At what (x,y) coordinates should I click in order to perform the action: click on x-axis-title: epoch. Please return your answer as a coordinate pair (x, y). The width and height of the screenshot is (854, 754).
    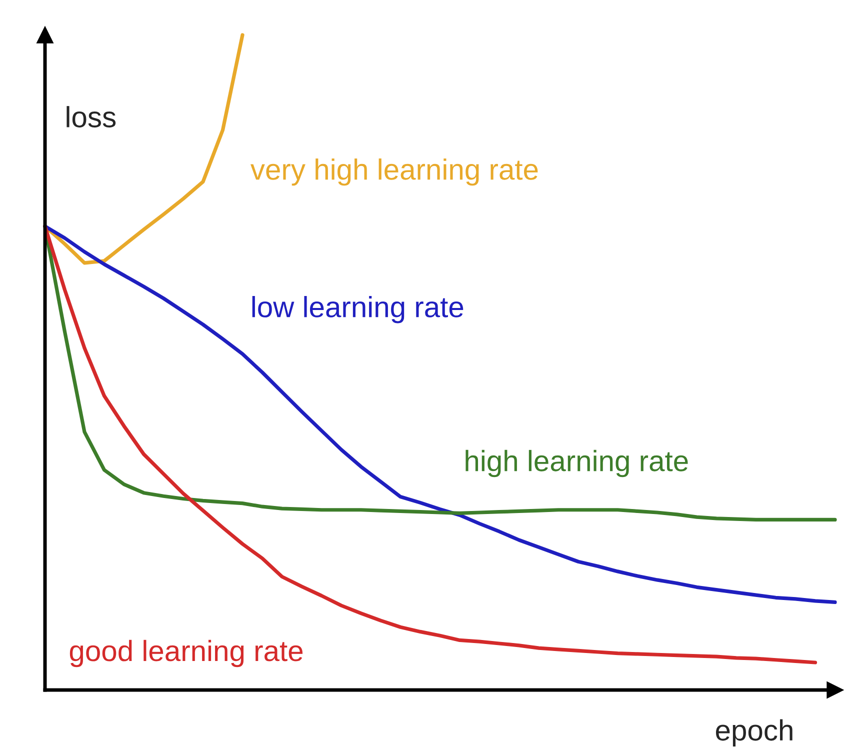
    Looking at the image, I should click on (754, 732).